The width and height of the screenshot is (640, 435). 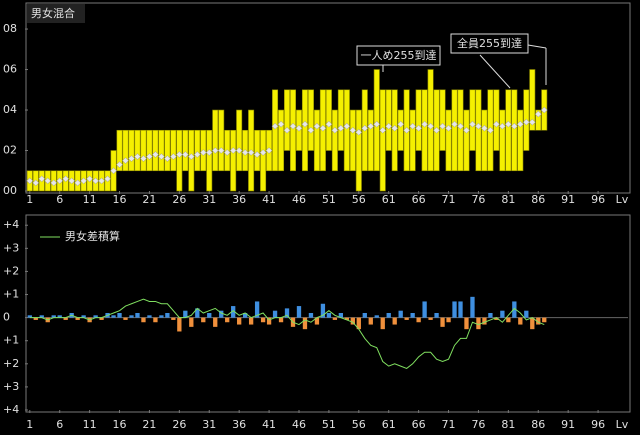 I want to click on x-tick-label: 11, so click(x=90, y=199).